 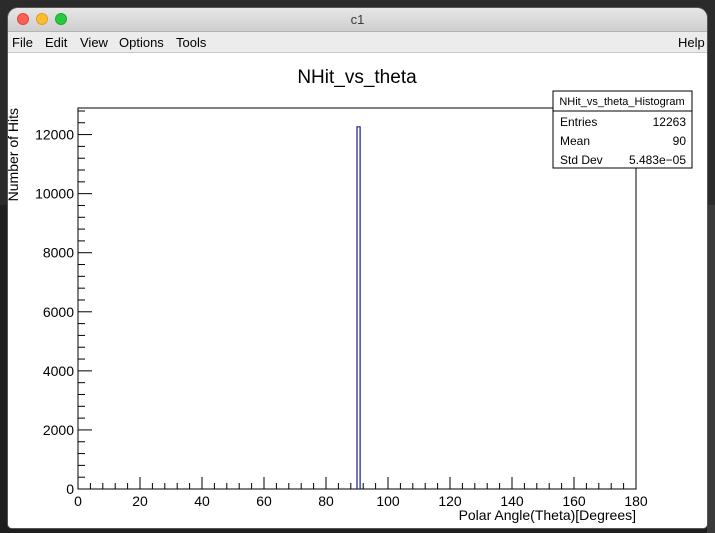 What do you see at coordinates (140, 501) in the screenshot?
I see `x-tick-label: 20` at bounding box center [140, 501].